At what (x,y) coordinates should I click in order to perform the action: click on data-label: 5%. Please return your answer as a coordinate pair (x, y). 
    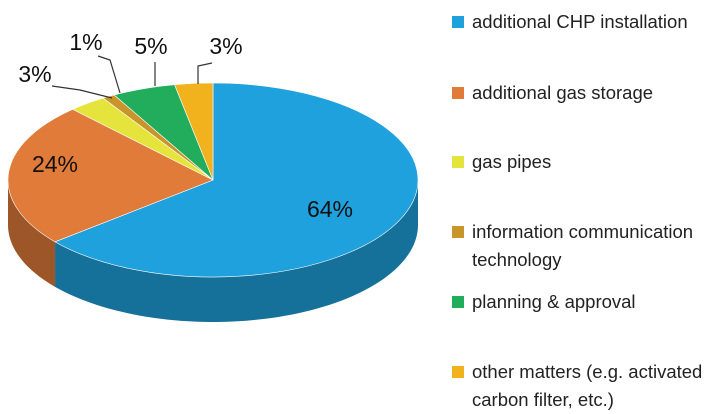
    Looking at the image, I should click on (150, 46).